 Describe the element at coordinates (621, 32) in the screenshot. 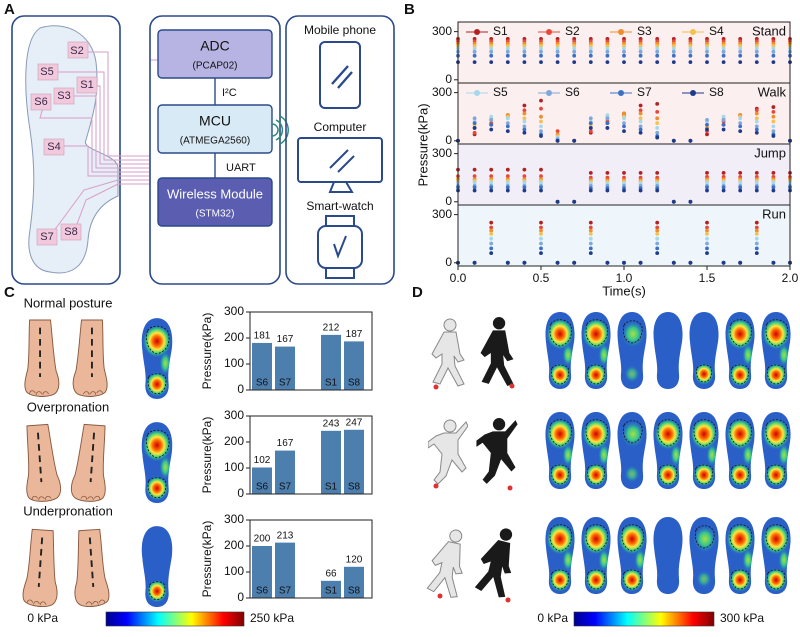

I see `legend-marker` at that location.